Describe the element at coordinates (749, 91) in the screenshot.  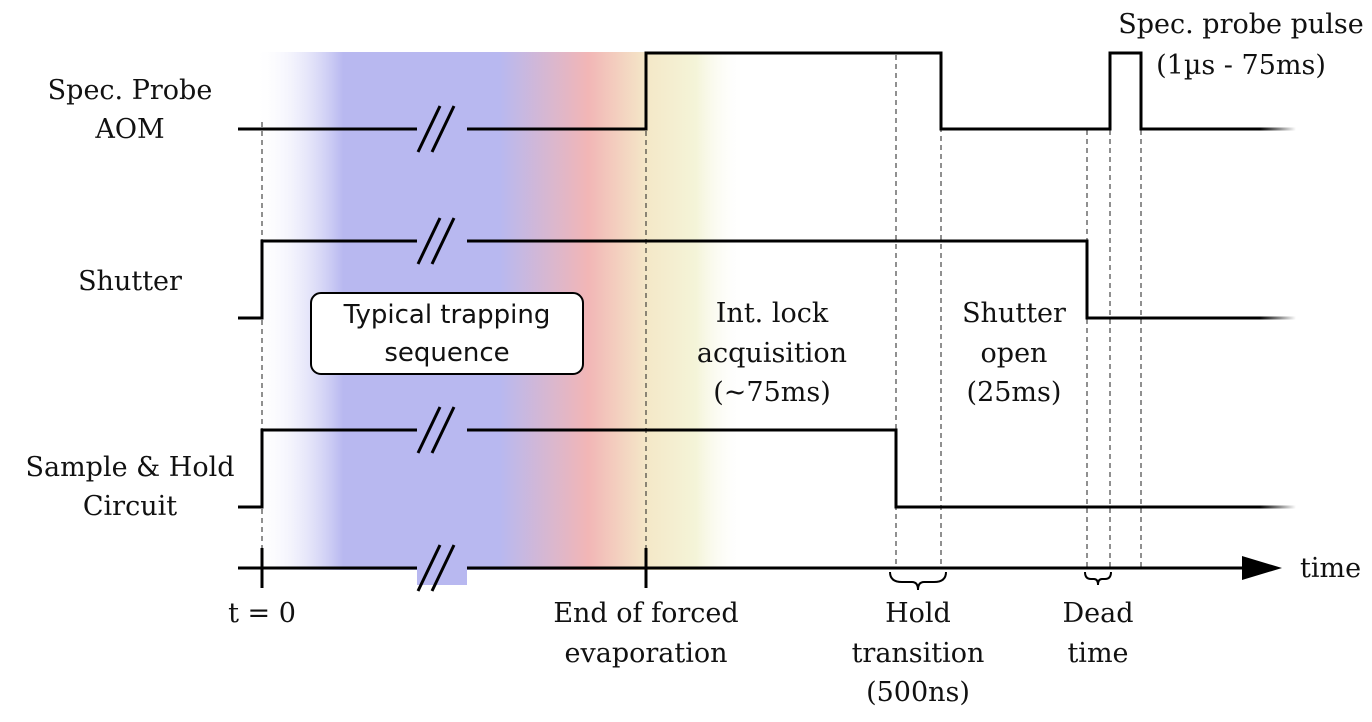
I see `probe-aom-waveform` at that location.